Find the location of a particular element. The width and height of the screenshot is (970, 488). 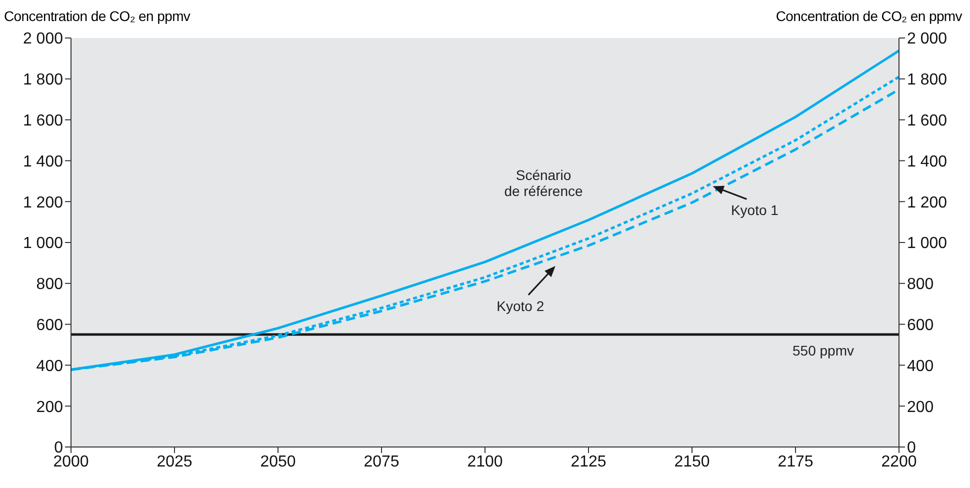

y-tick-label: 1 800 is located at coordinates (43, 80).